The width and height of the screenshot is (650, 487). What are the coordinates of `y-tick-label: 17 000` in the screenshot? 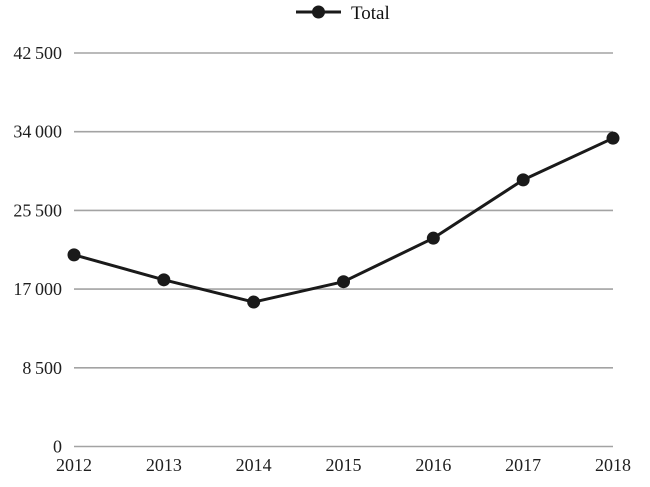 It's located at (37, 289).